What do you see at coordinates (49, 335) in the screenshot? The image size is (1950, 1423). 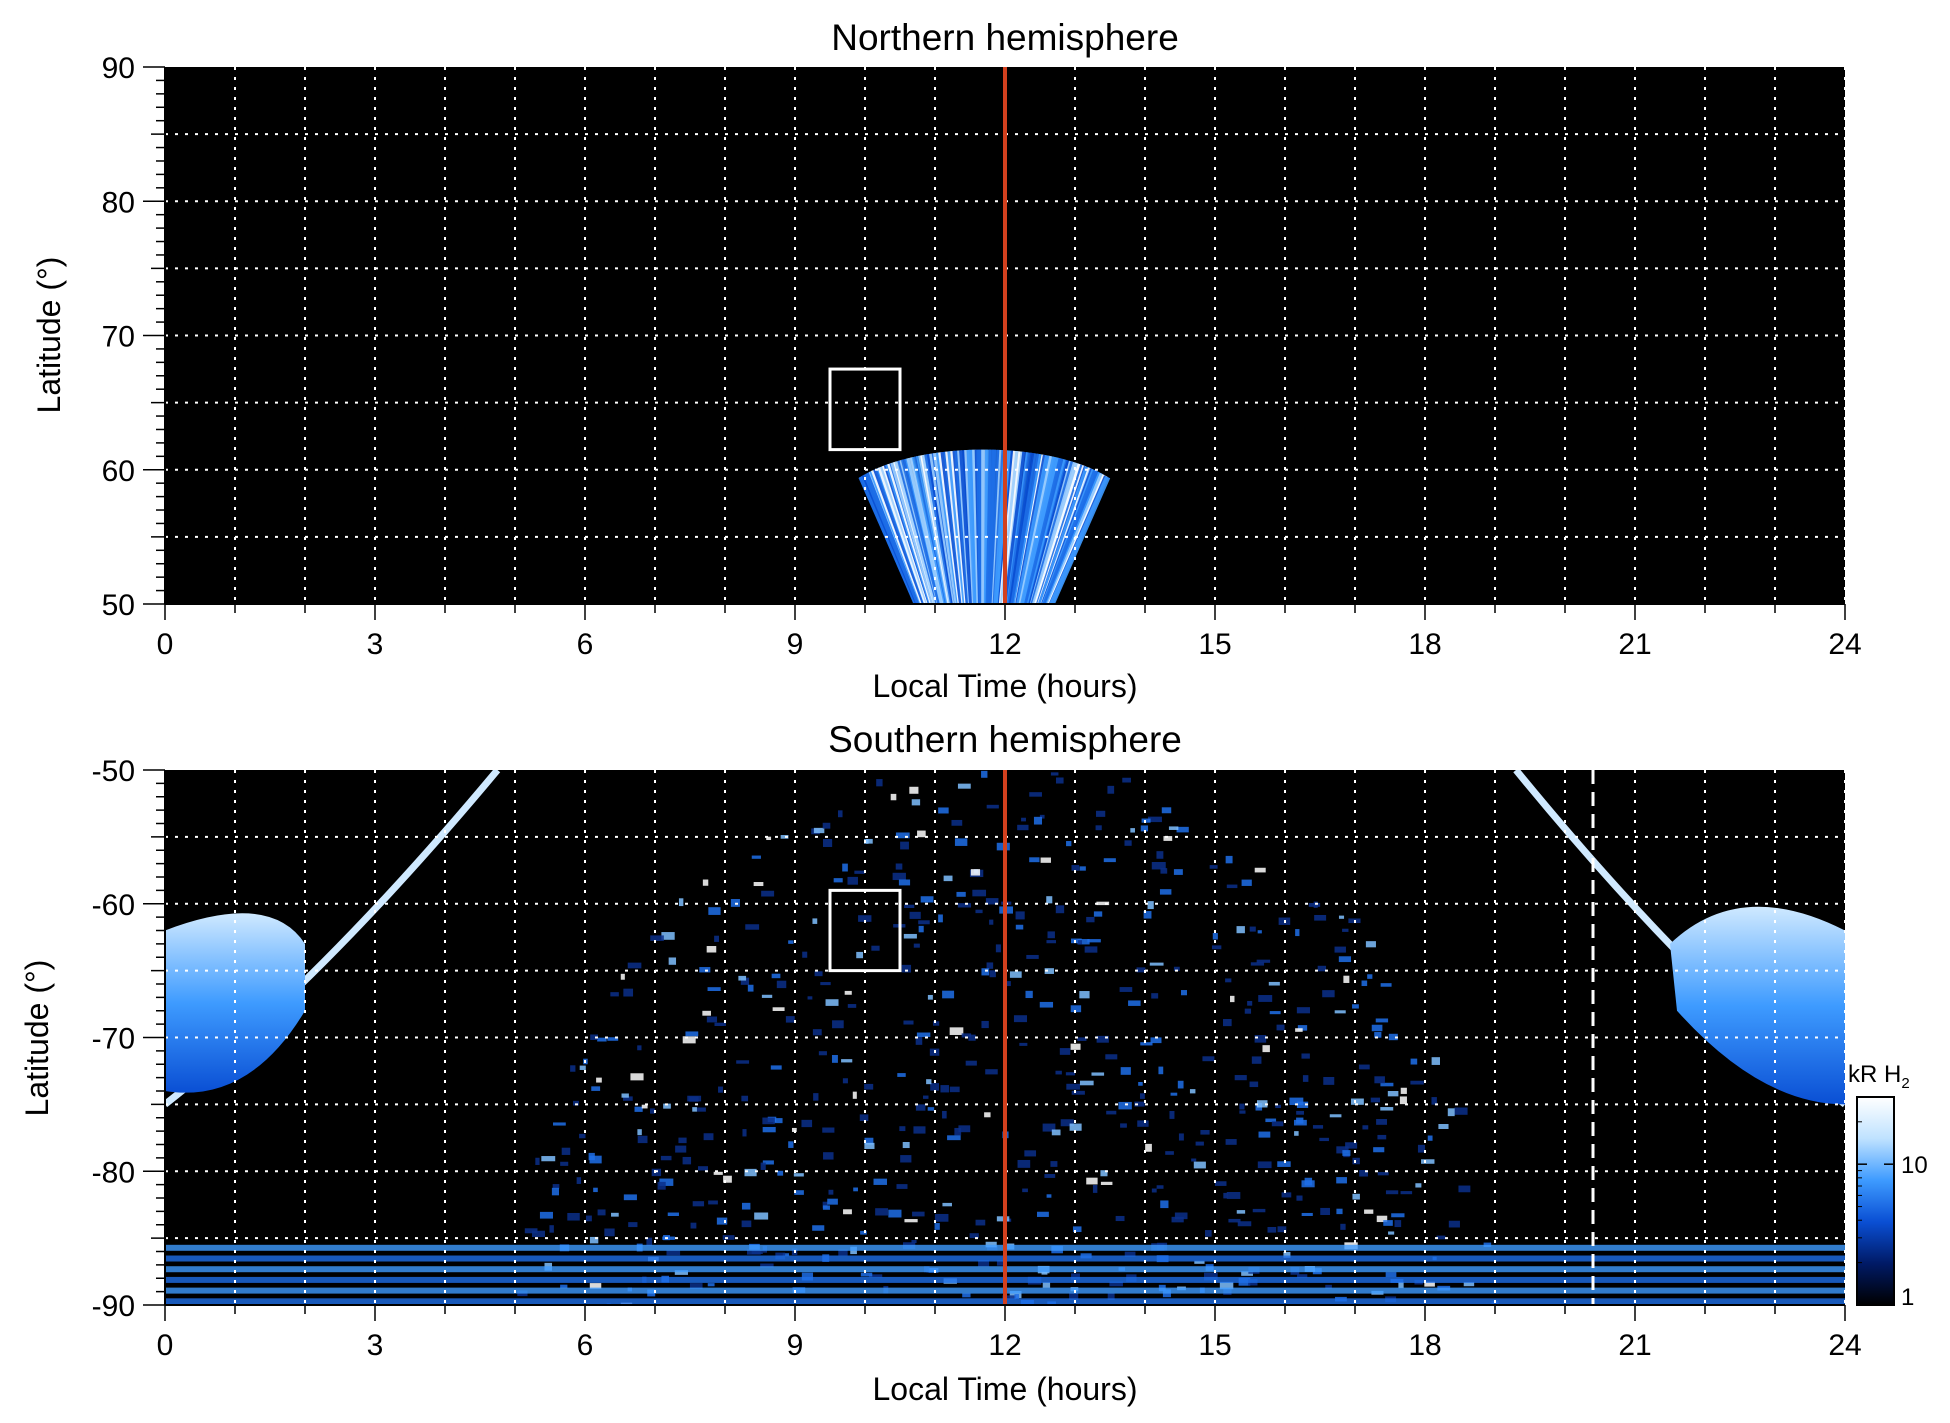 I see `y-axis-label: Latitude (°)` at bounding box center [49, 335].